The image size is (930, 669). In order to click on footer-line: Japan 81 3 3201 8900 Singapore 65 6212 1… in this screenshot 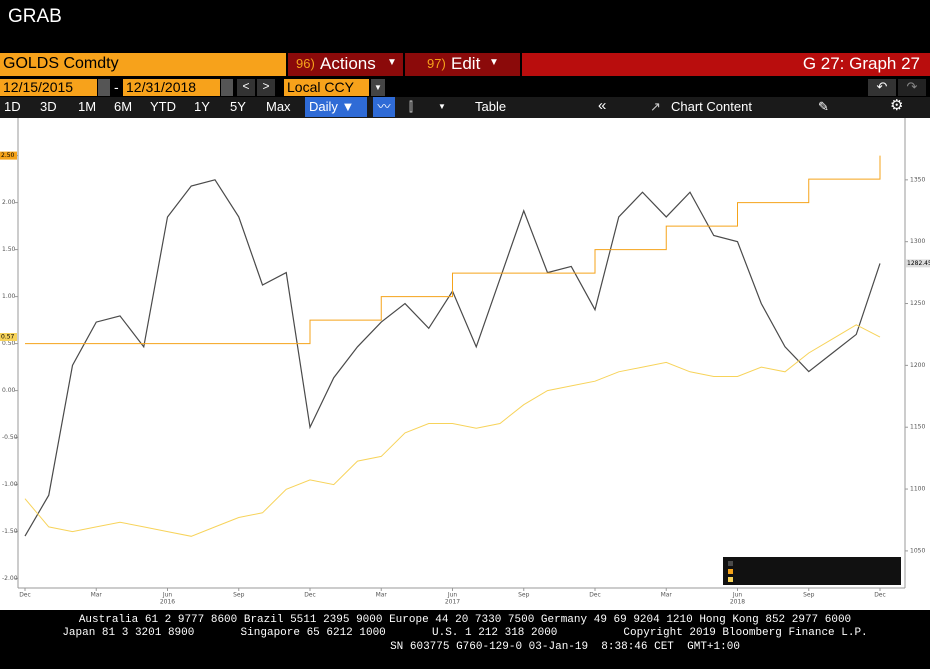, I will do `click(465, 633)`.